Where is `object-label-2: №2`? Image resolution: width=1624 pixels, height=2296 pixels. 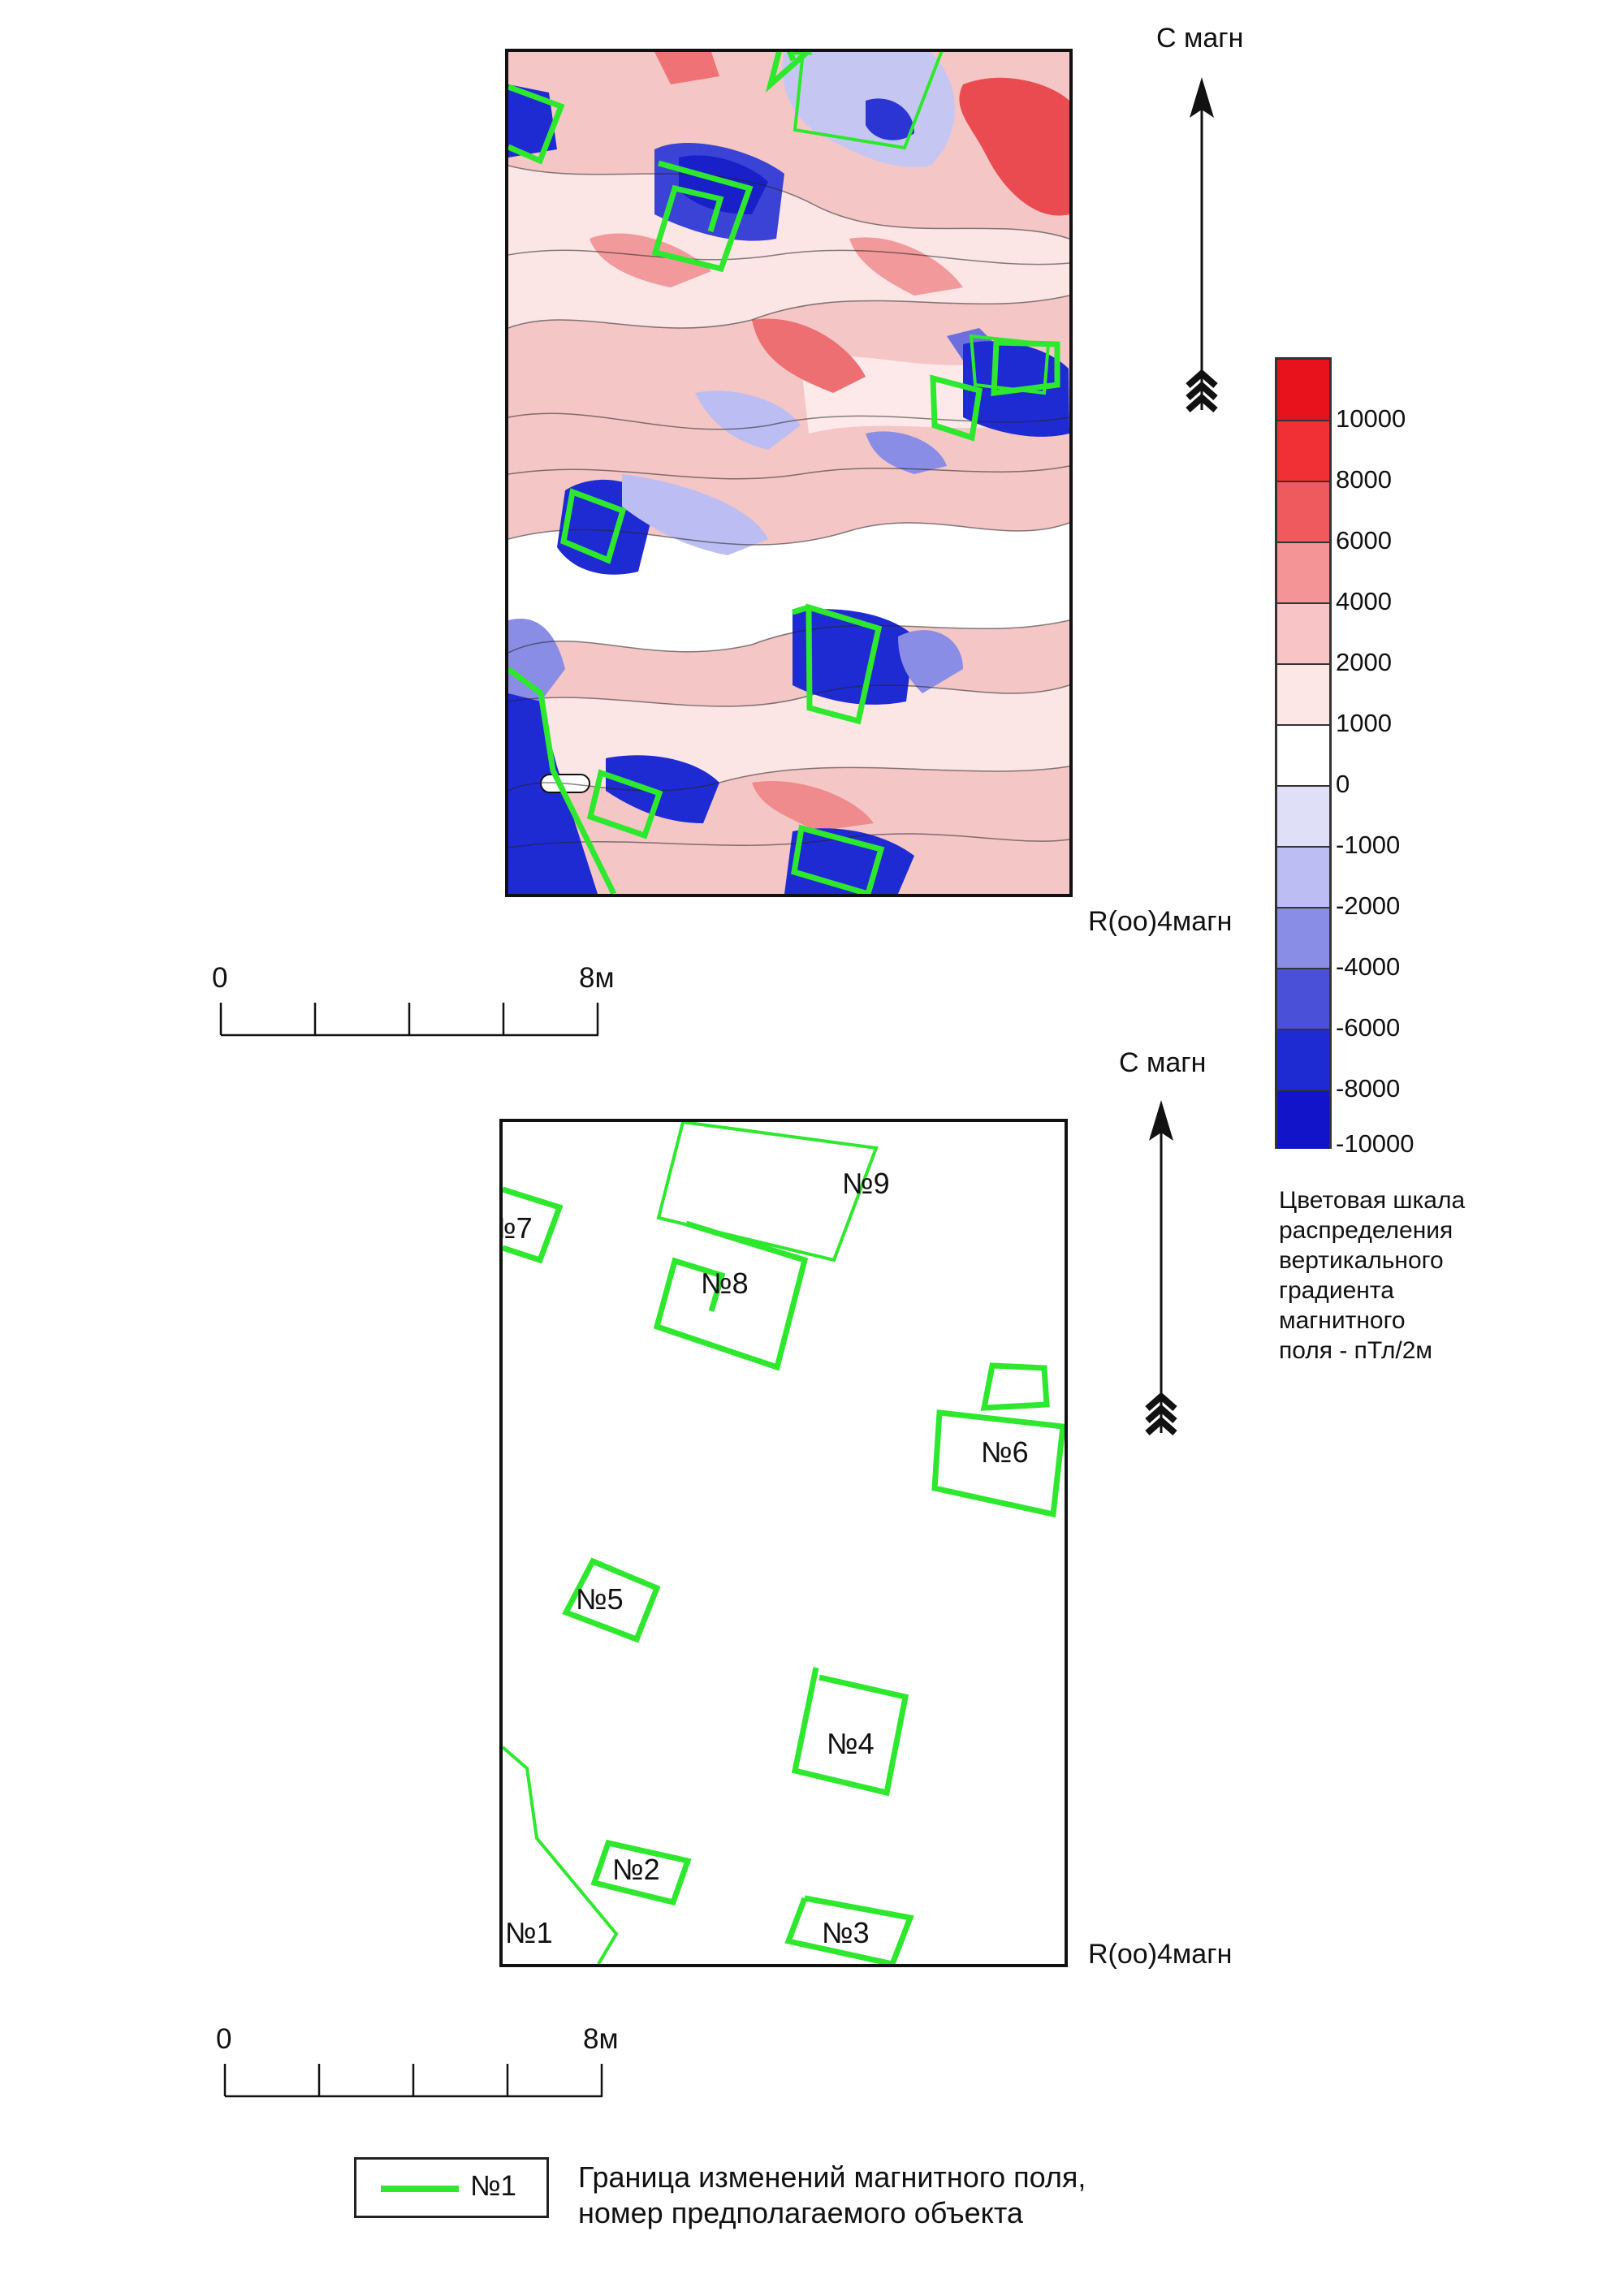 object-label-2: №2 is located at coordinates (636, 1870).